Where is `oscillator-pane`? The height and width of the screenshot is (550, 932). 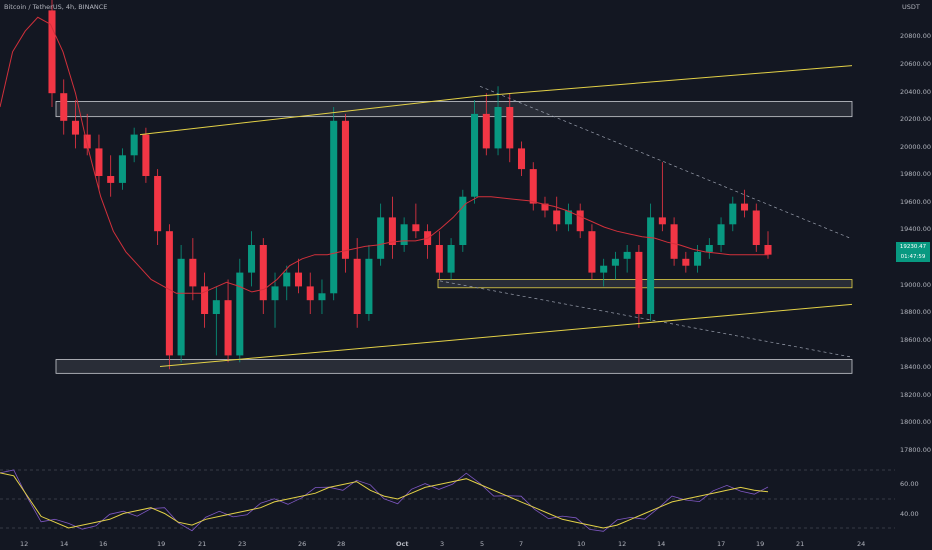
oscillator-pane is located at coordinates (447, 500).